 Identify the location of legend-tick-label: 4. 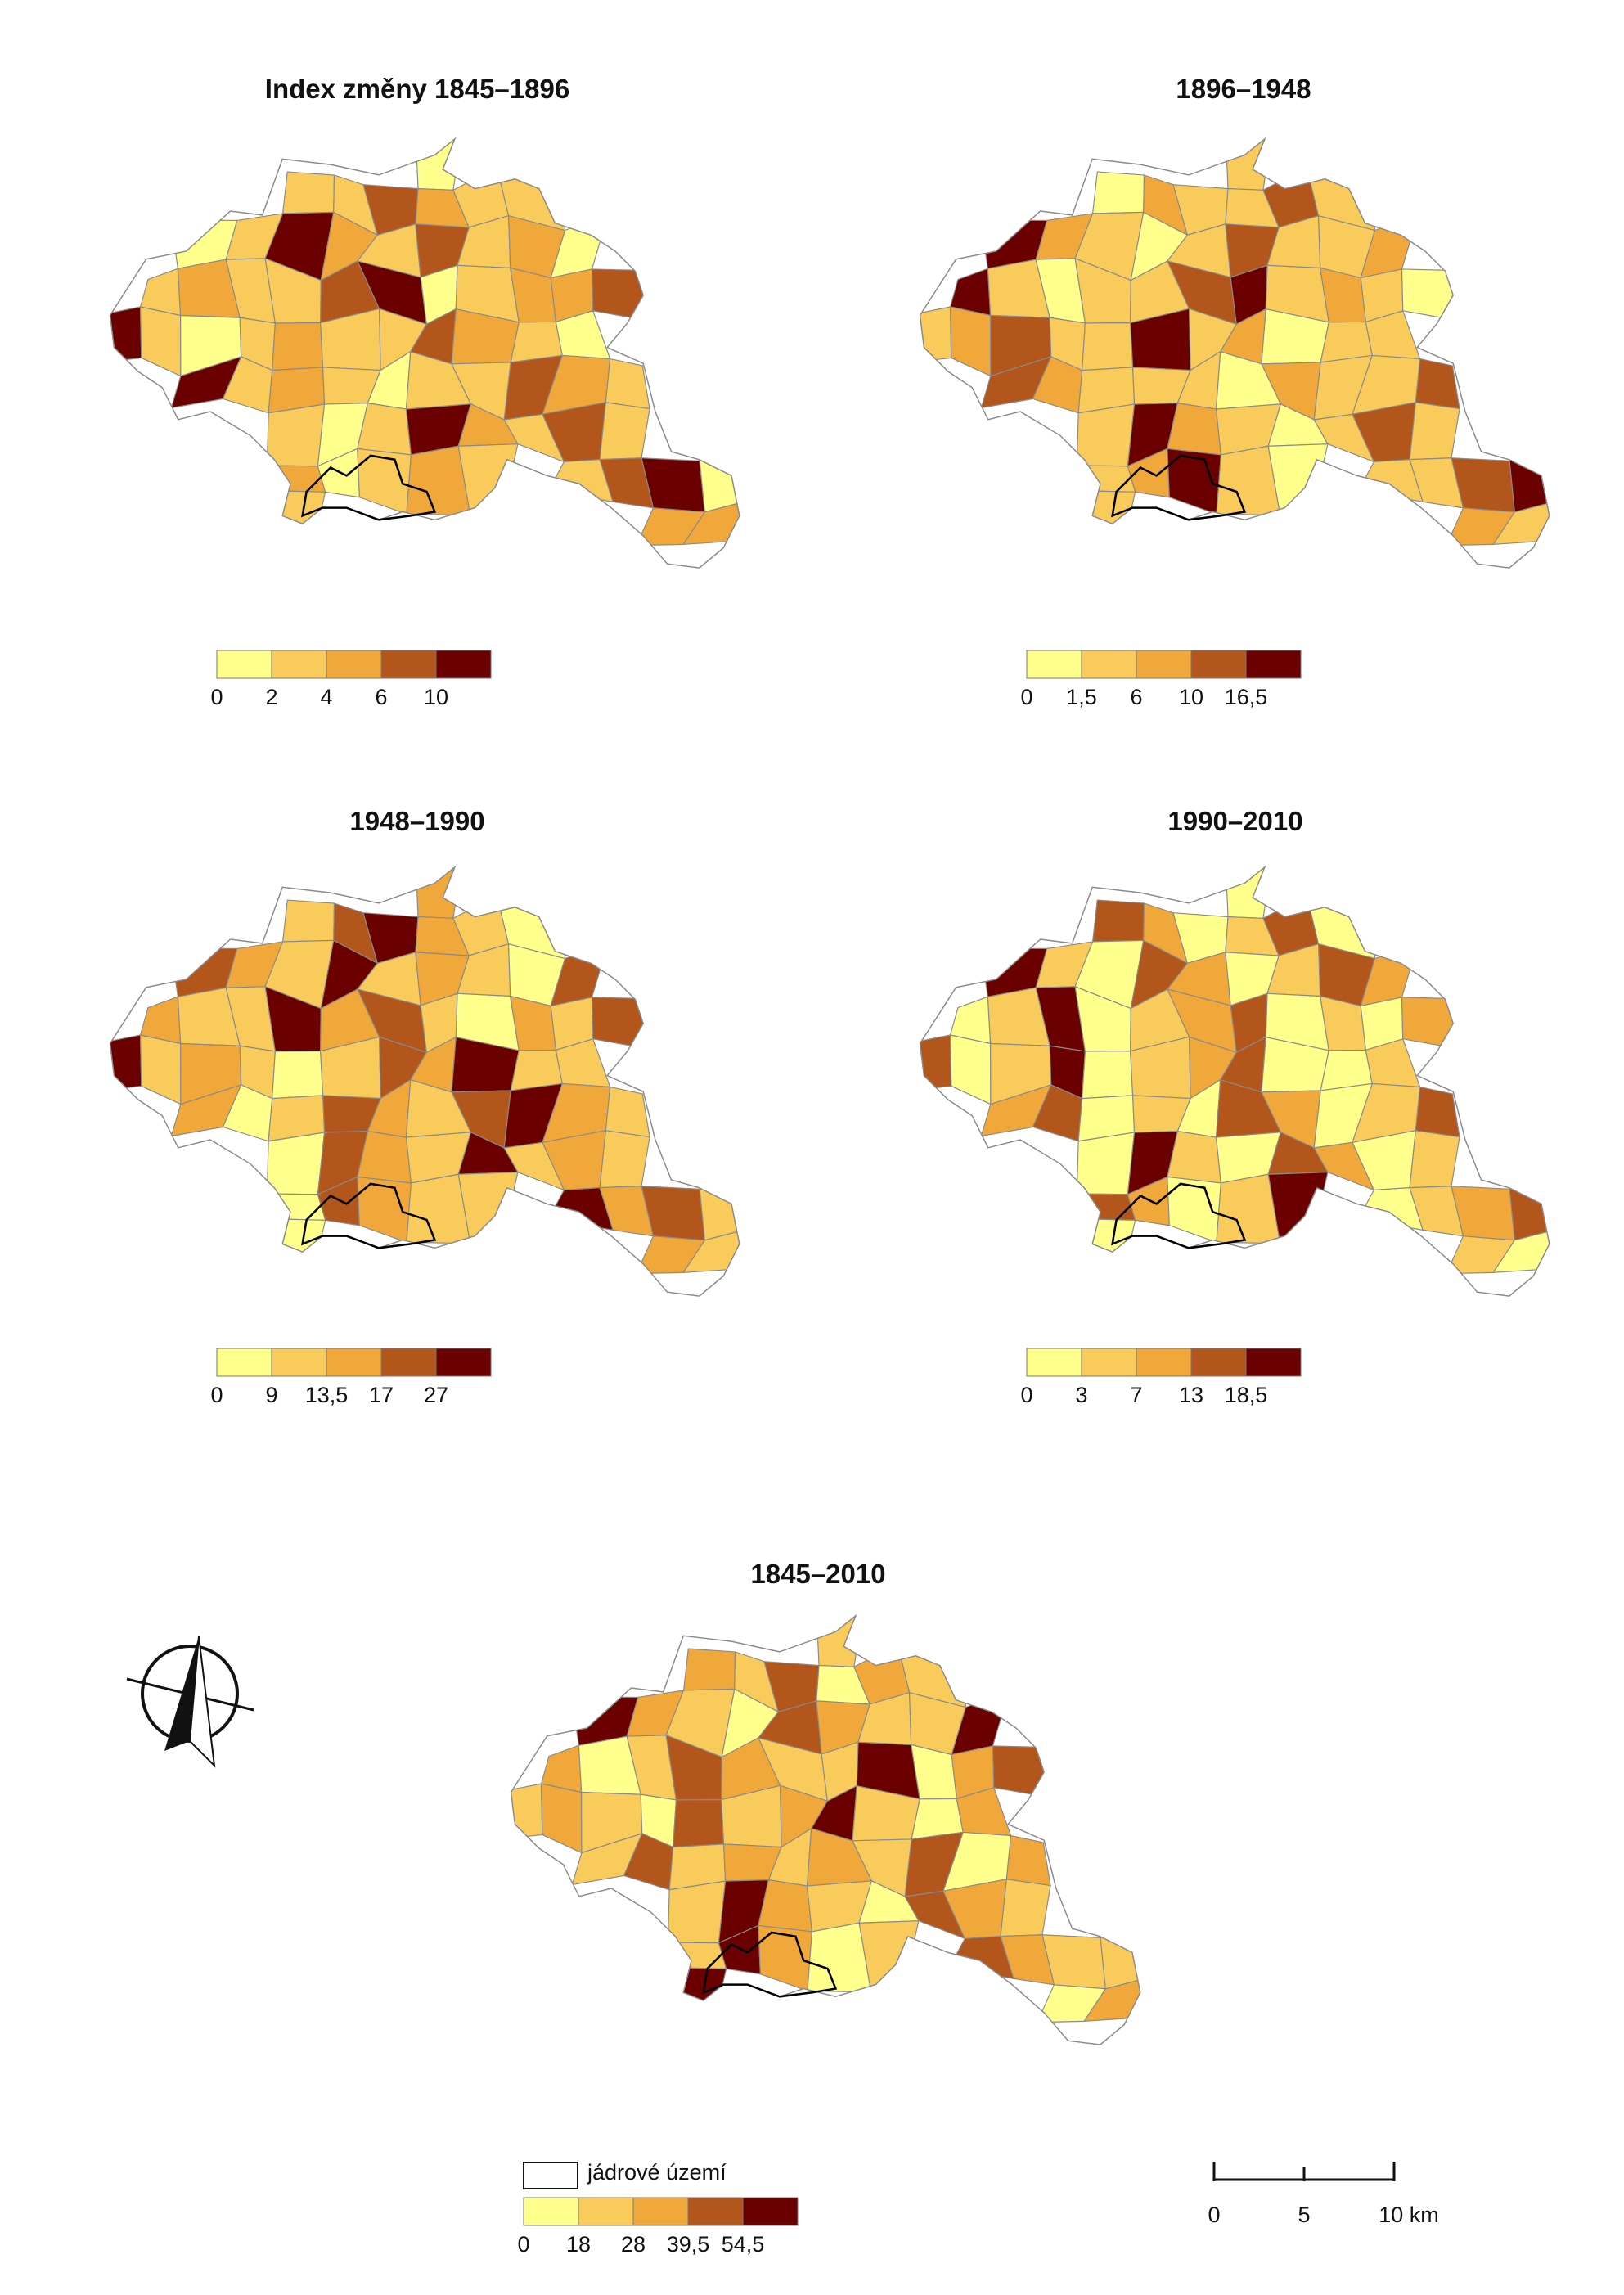
(326, 697).